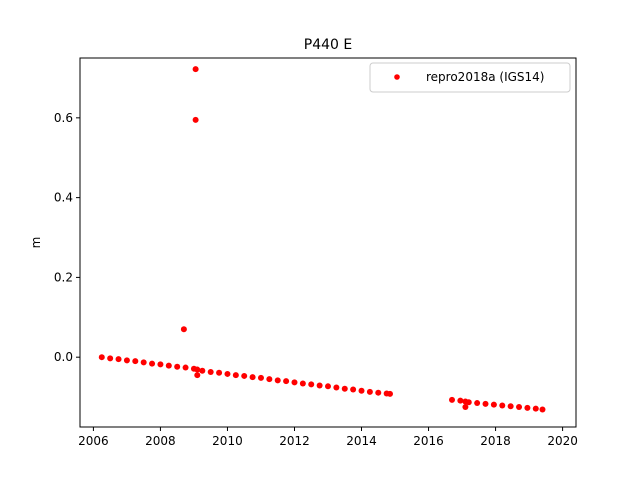 Image resolution: width=640 pixels, height=484 pixels. I want to click on legend-box, so click(470, 77).